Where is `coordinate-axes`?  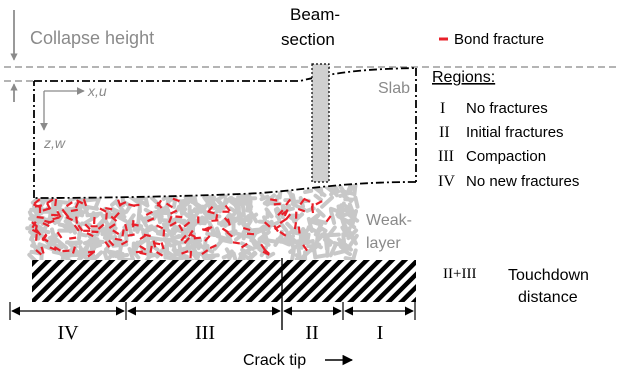
coordinate-axes is located at coordinates (62, 109).